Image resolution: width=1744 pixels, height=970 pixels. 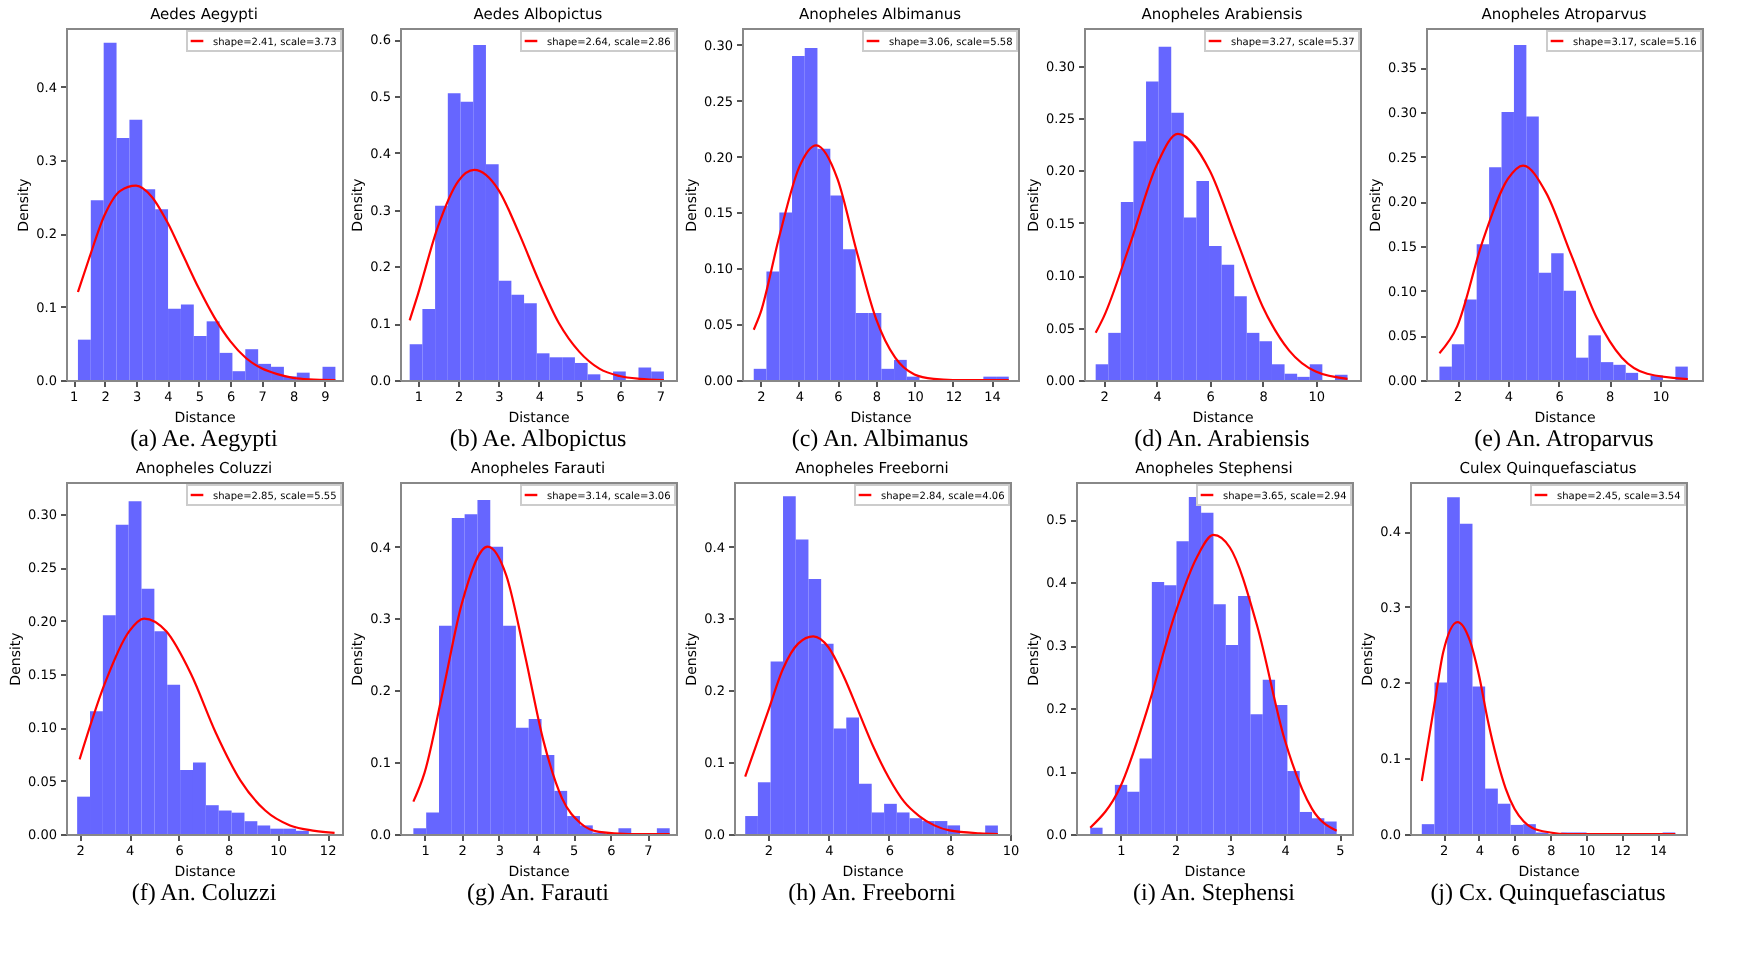 What do you see at coordinates (204, 438) in the screenshot?
I see `text: (a) Ae. Aegypti` at bounding box center [204, 438].